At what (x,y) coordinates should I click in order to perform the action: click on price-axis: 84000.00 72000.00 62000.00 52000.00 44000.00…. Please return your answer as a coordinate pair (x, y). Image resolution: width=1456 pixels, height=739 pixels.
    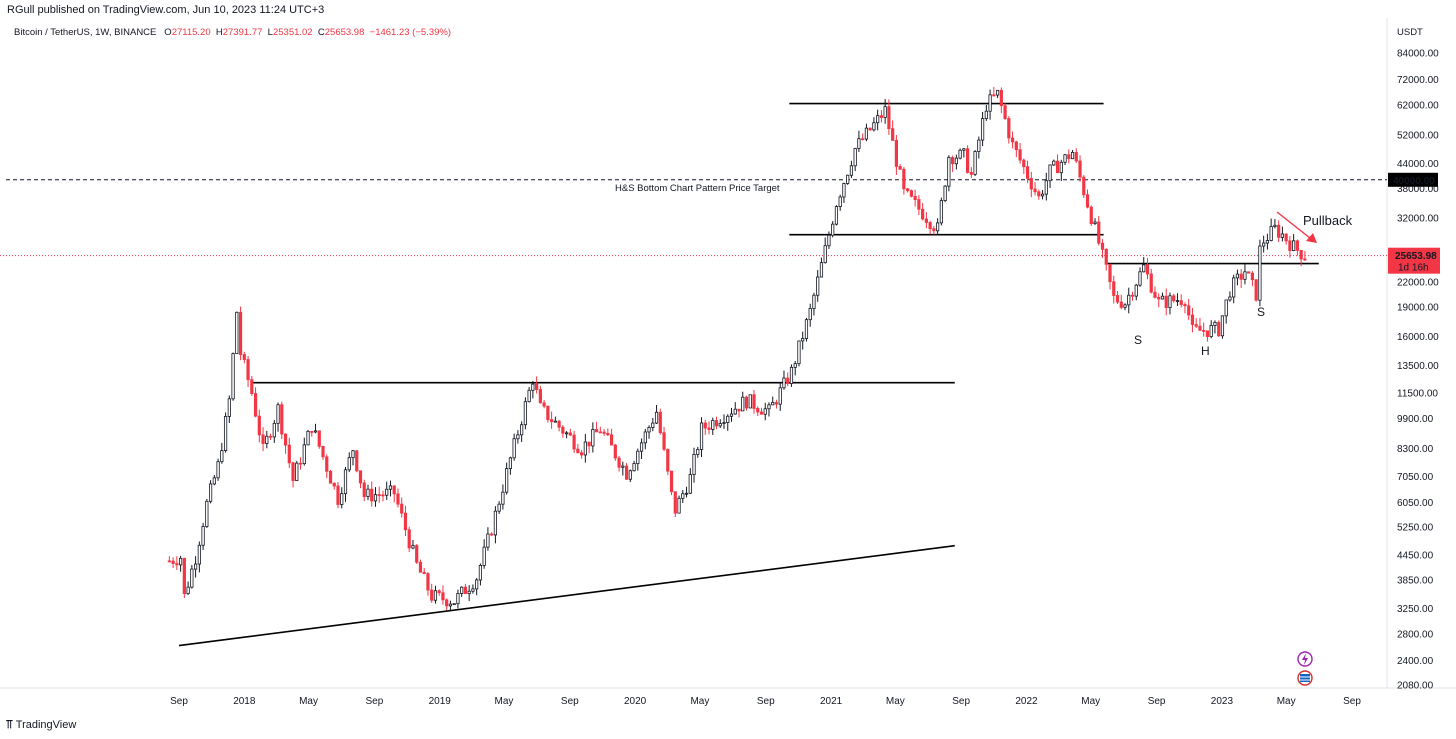
    Looking at the image, I should click on (1414, 370).